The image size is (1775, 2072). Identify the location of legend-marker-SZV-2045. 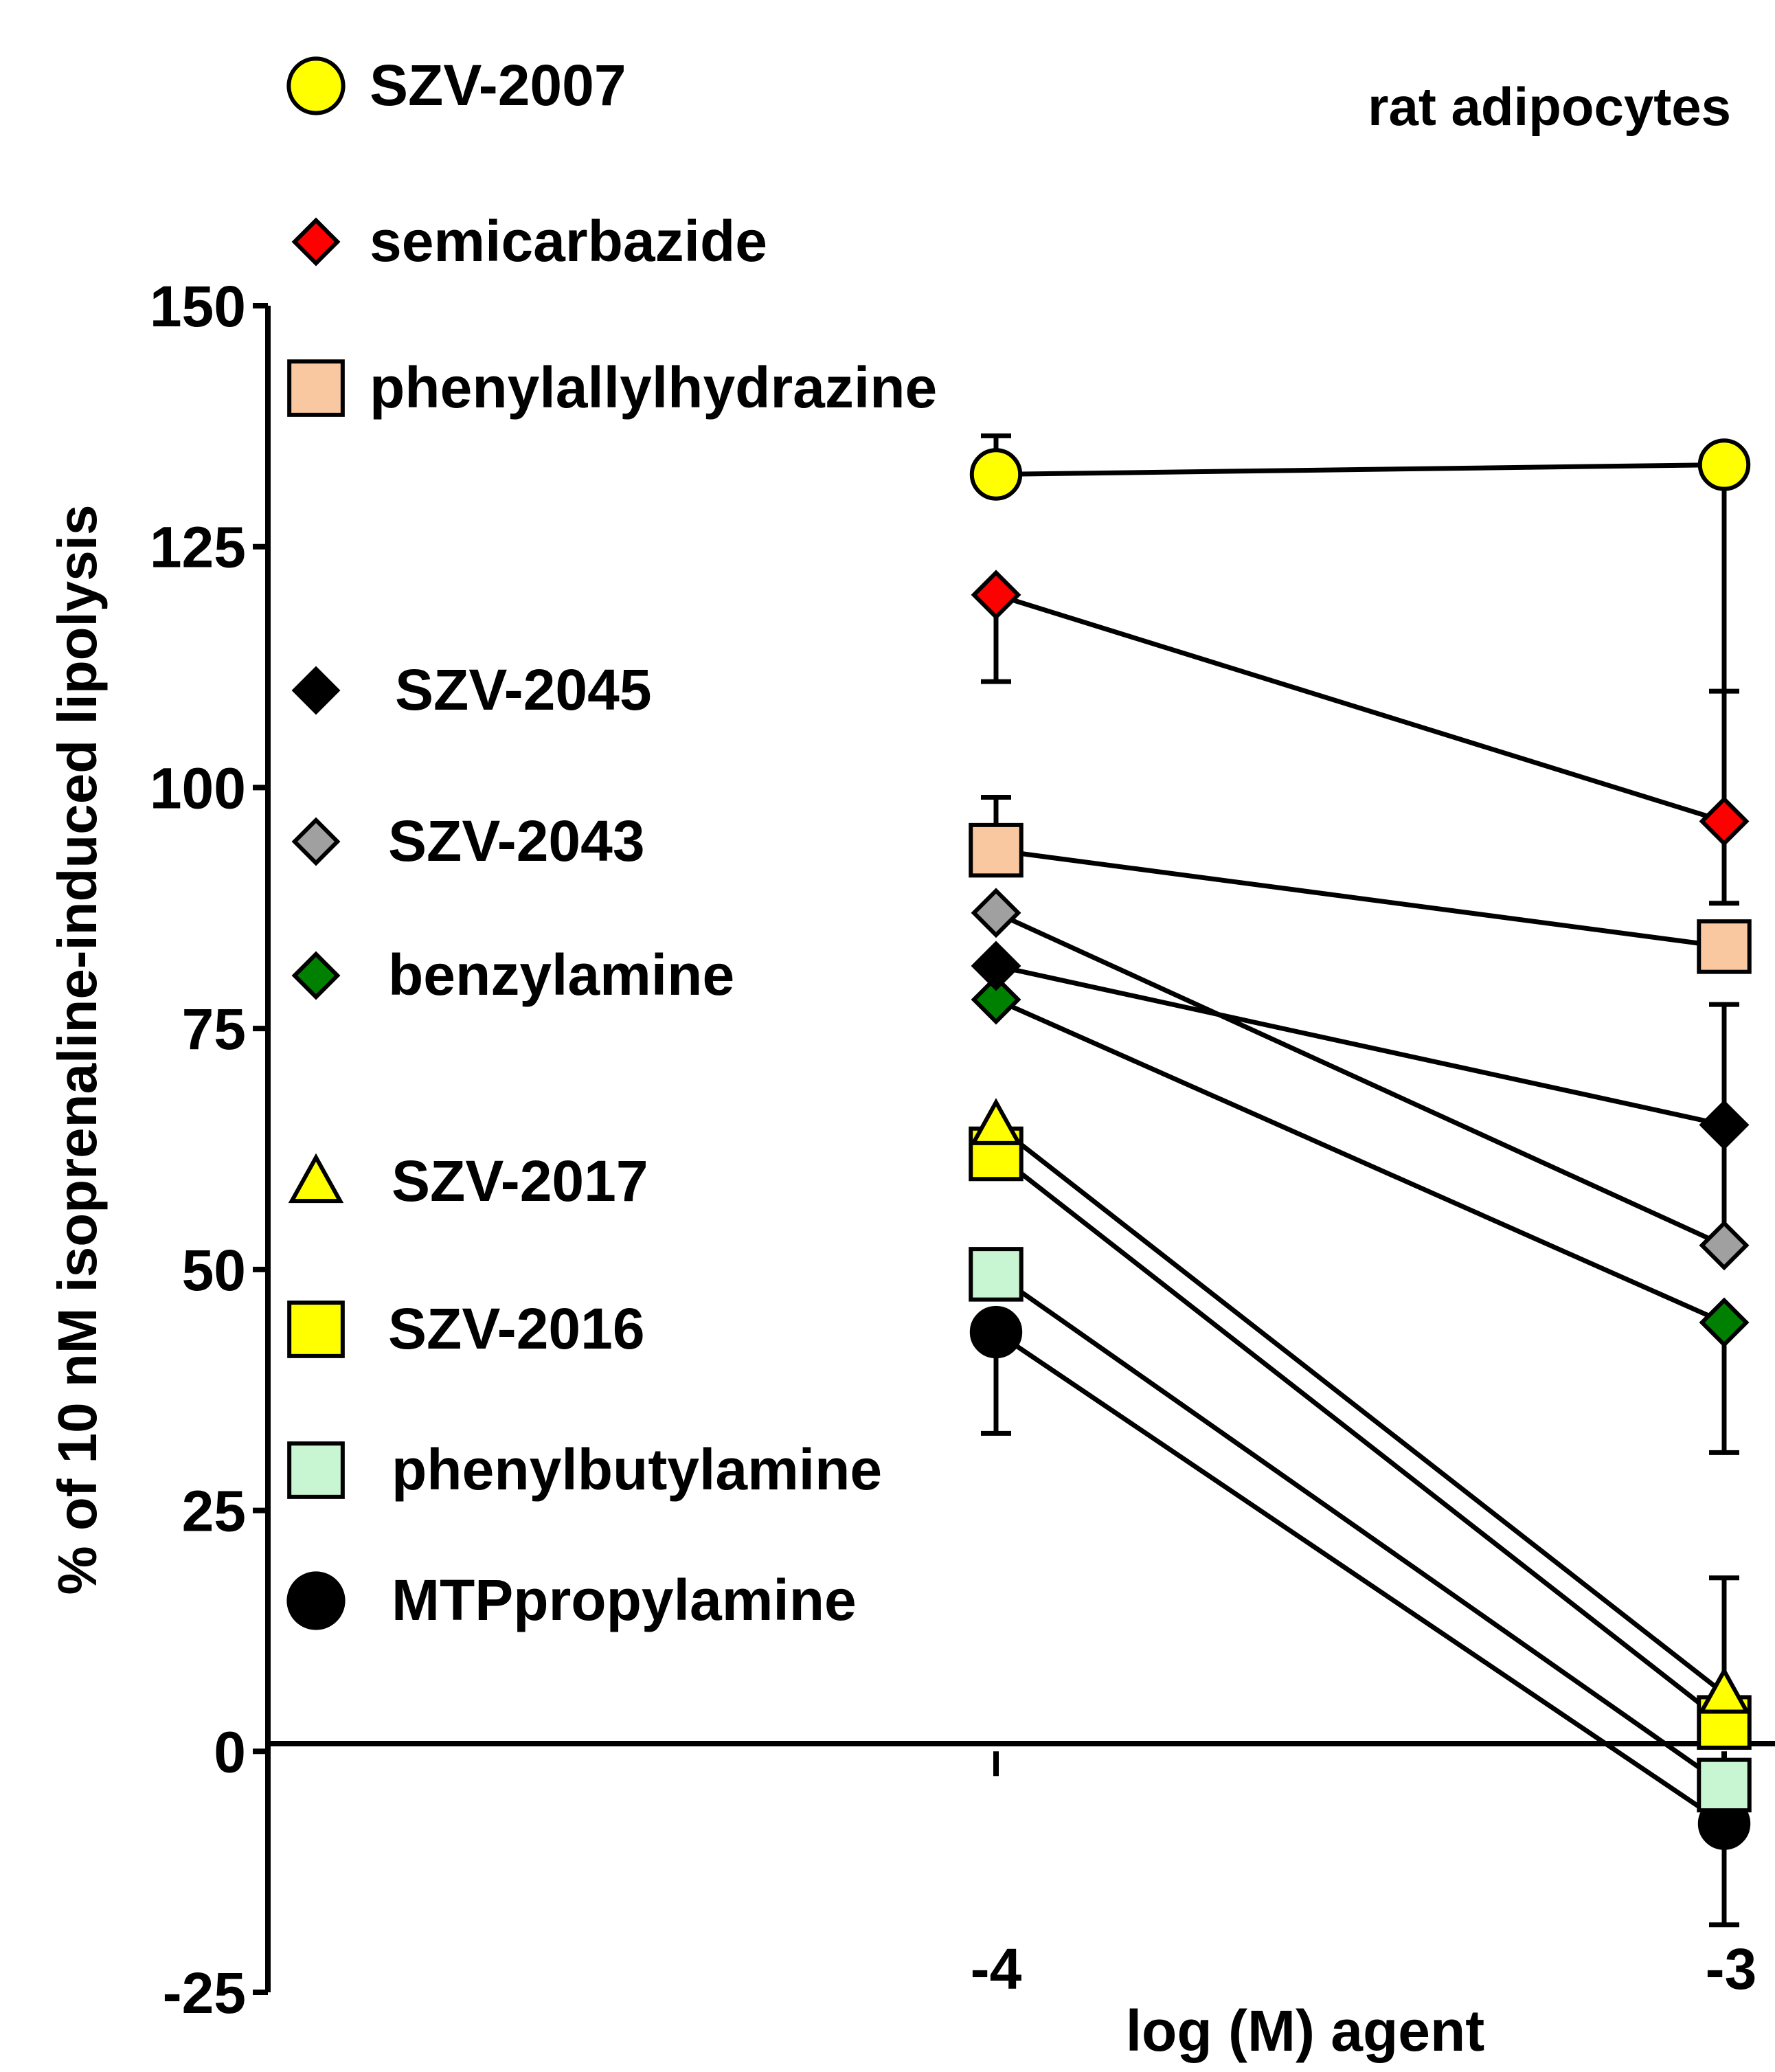
(316, 690).